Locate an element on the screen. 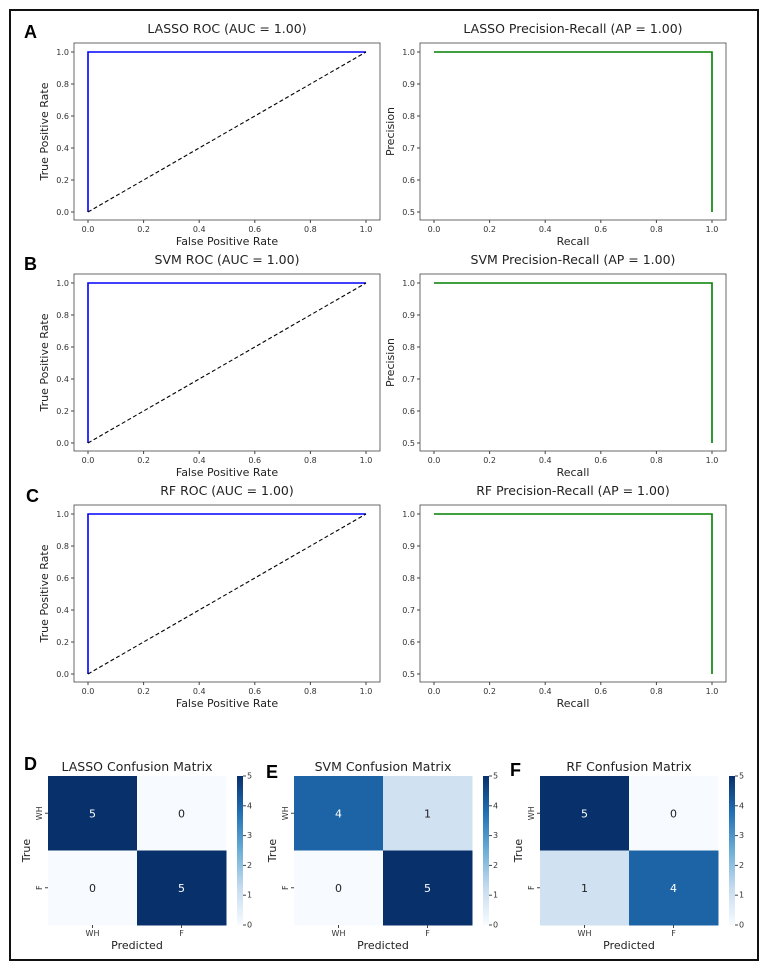  panel-label-f: F is located at coordinates (515, 770).